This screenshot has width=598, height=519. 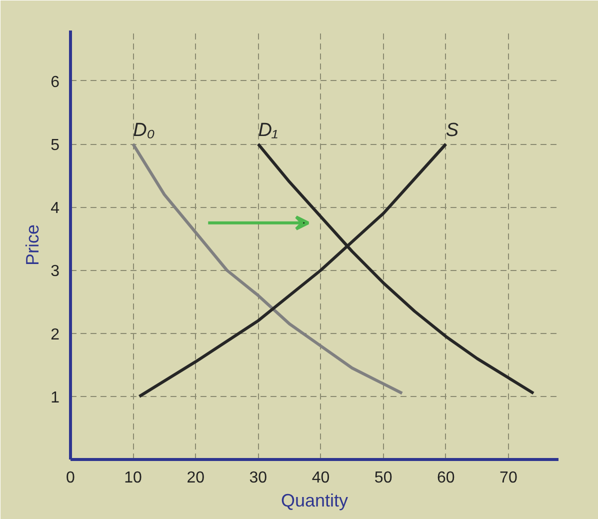 What do you see at coordinates (314, 500) in the screenshot?
I see `x-axis-title: Quantity` at bounding box center [314, 500].